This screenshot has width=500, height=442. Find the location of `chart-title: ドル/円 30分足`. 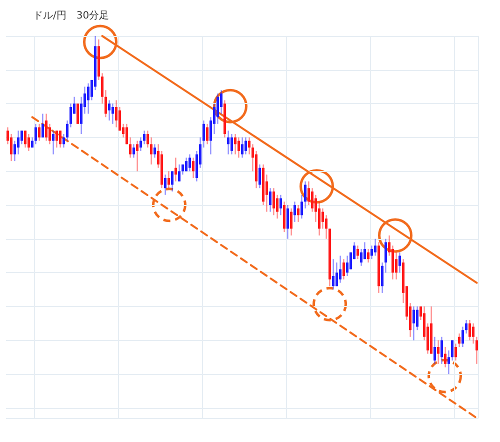

chart-title: ドル/円 30分足 is located at coordinates (71, 16).